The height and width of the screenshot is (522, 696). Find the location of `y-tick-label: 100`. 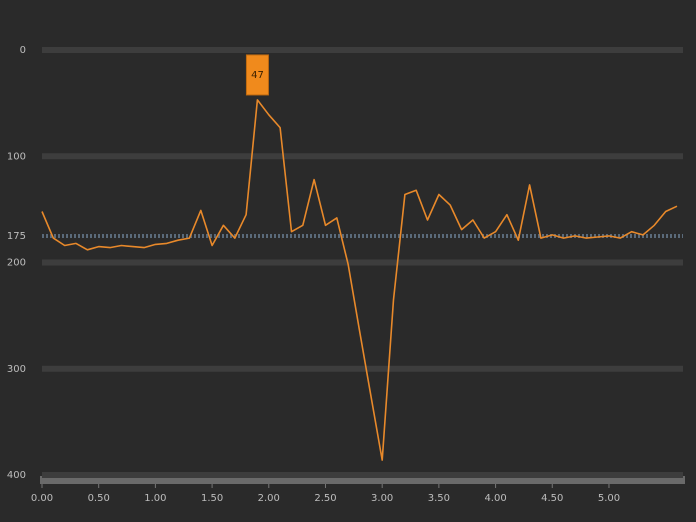

y-tick-label: 100 is located at coordinates (16, 156).